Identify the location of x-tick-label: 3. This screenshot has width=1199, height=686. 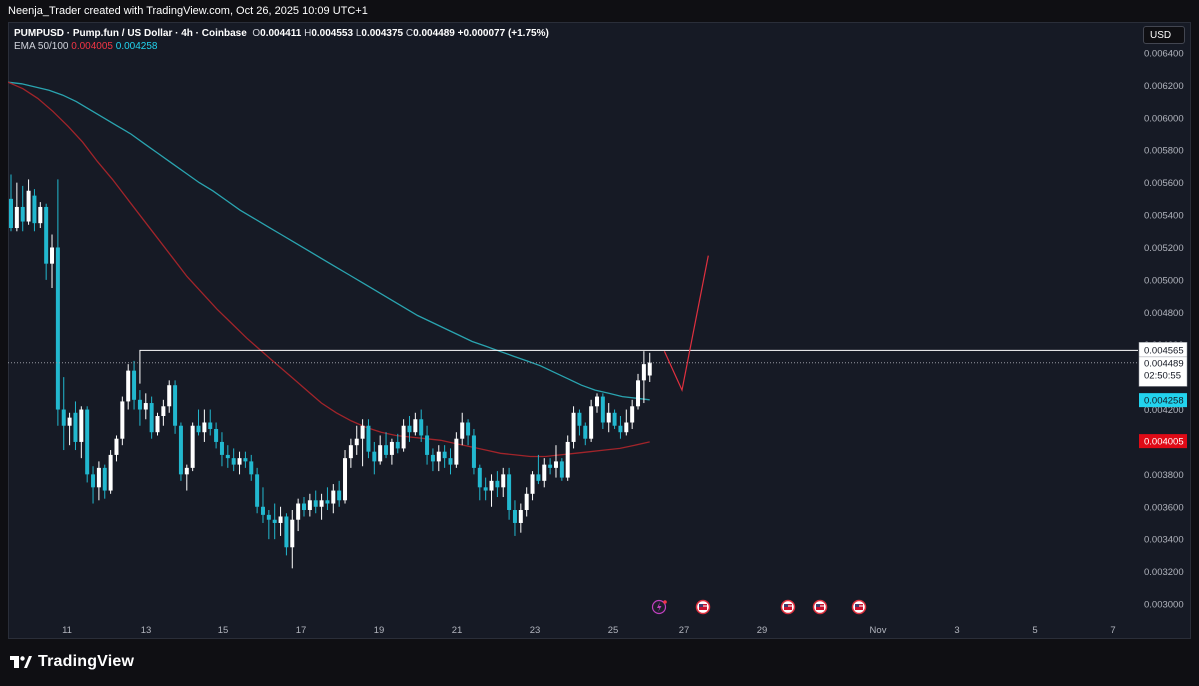
(956, 630).